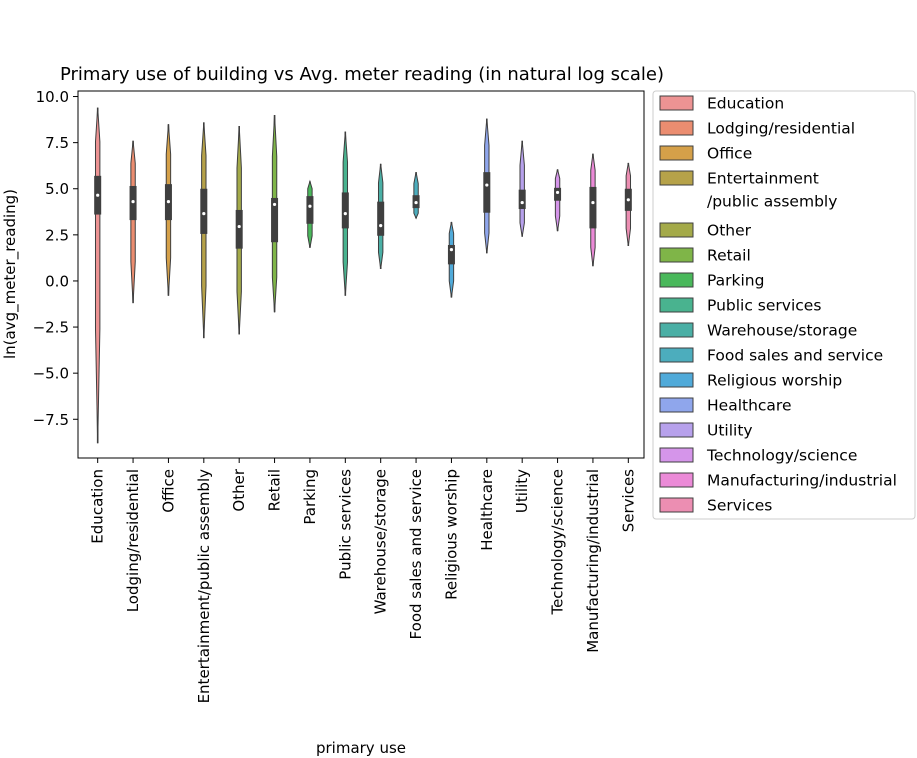 The width and height of the screenshot is (917, 758). I want to click on x-tick-label: Utility, so click(522, 491).